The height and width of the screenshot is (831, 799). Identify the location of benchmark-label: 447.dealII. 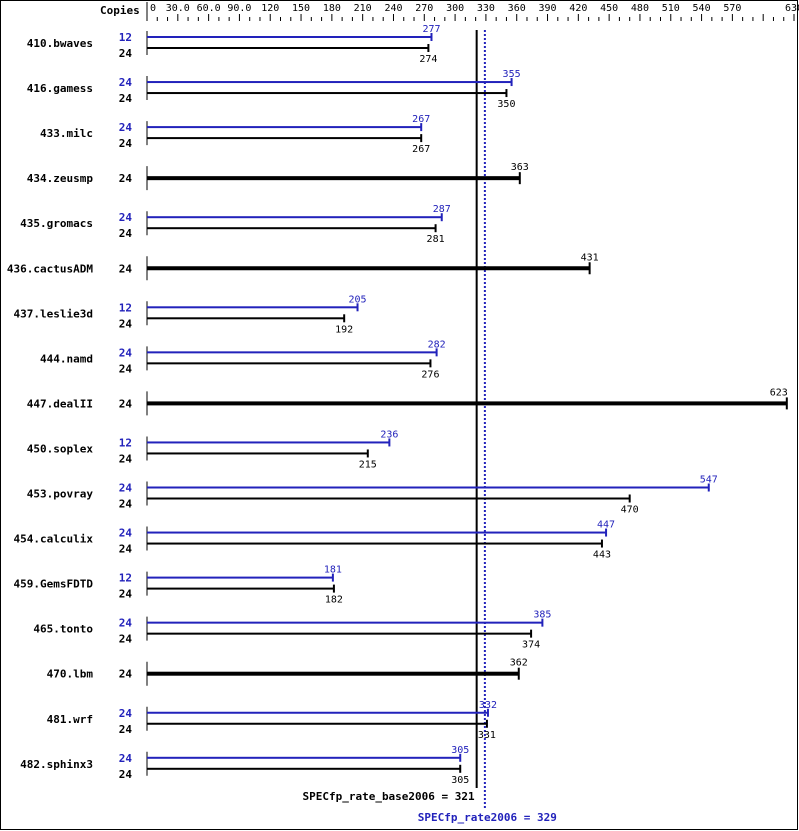
(60, 403).